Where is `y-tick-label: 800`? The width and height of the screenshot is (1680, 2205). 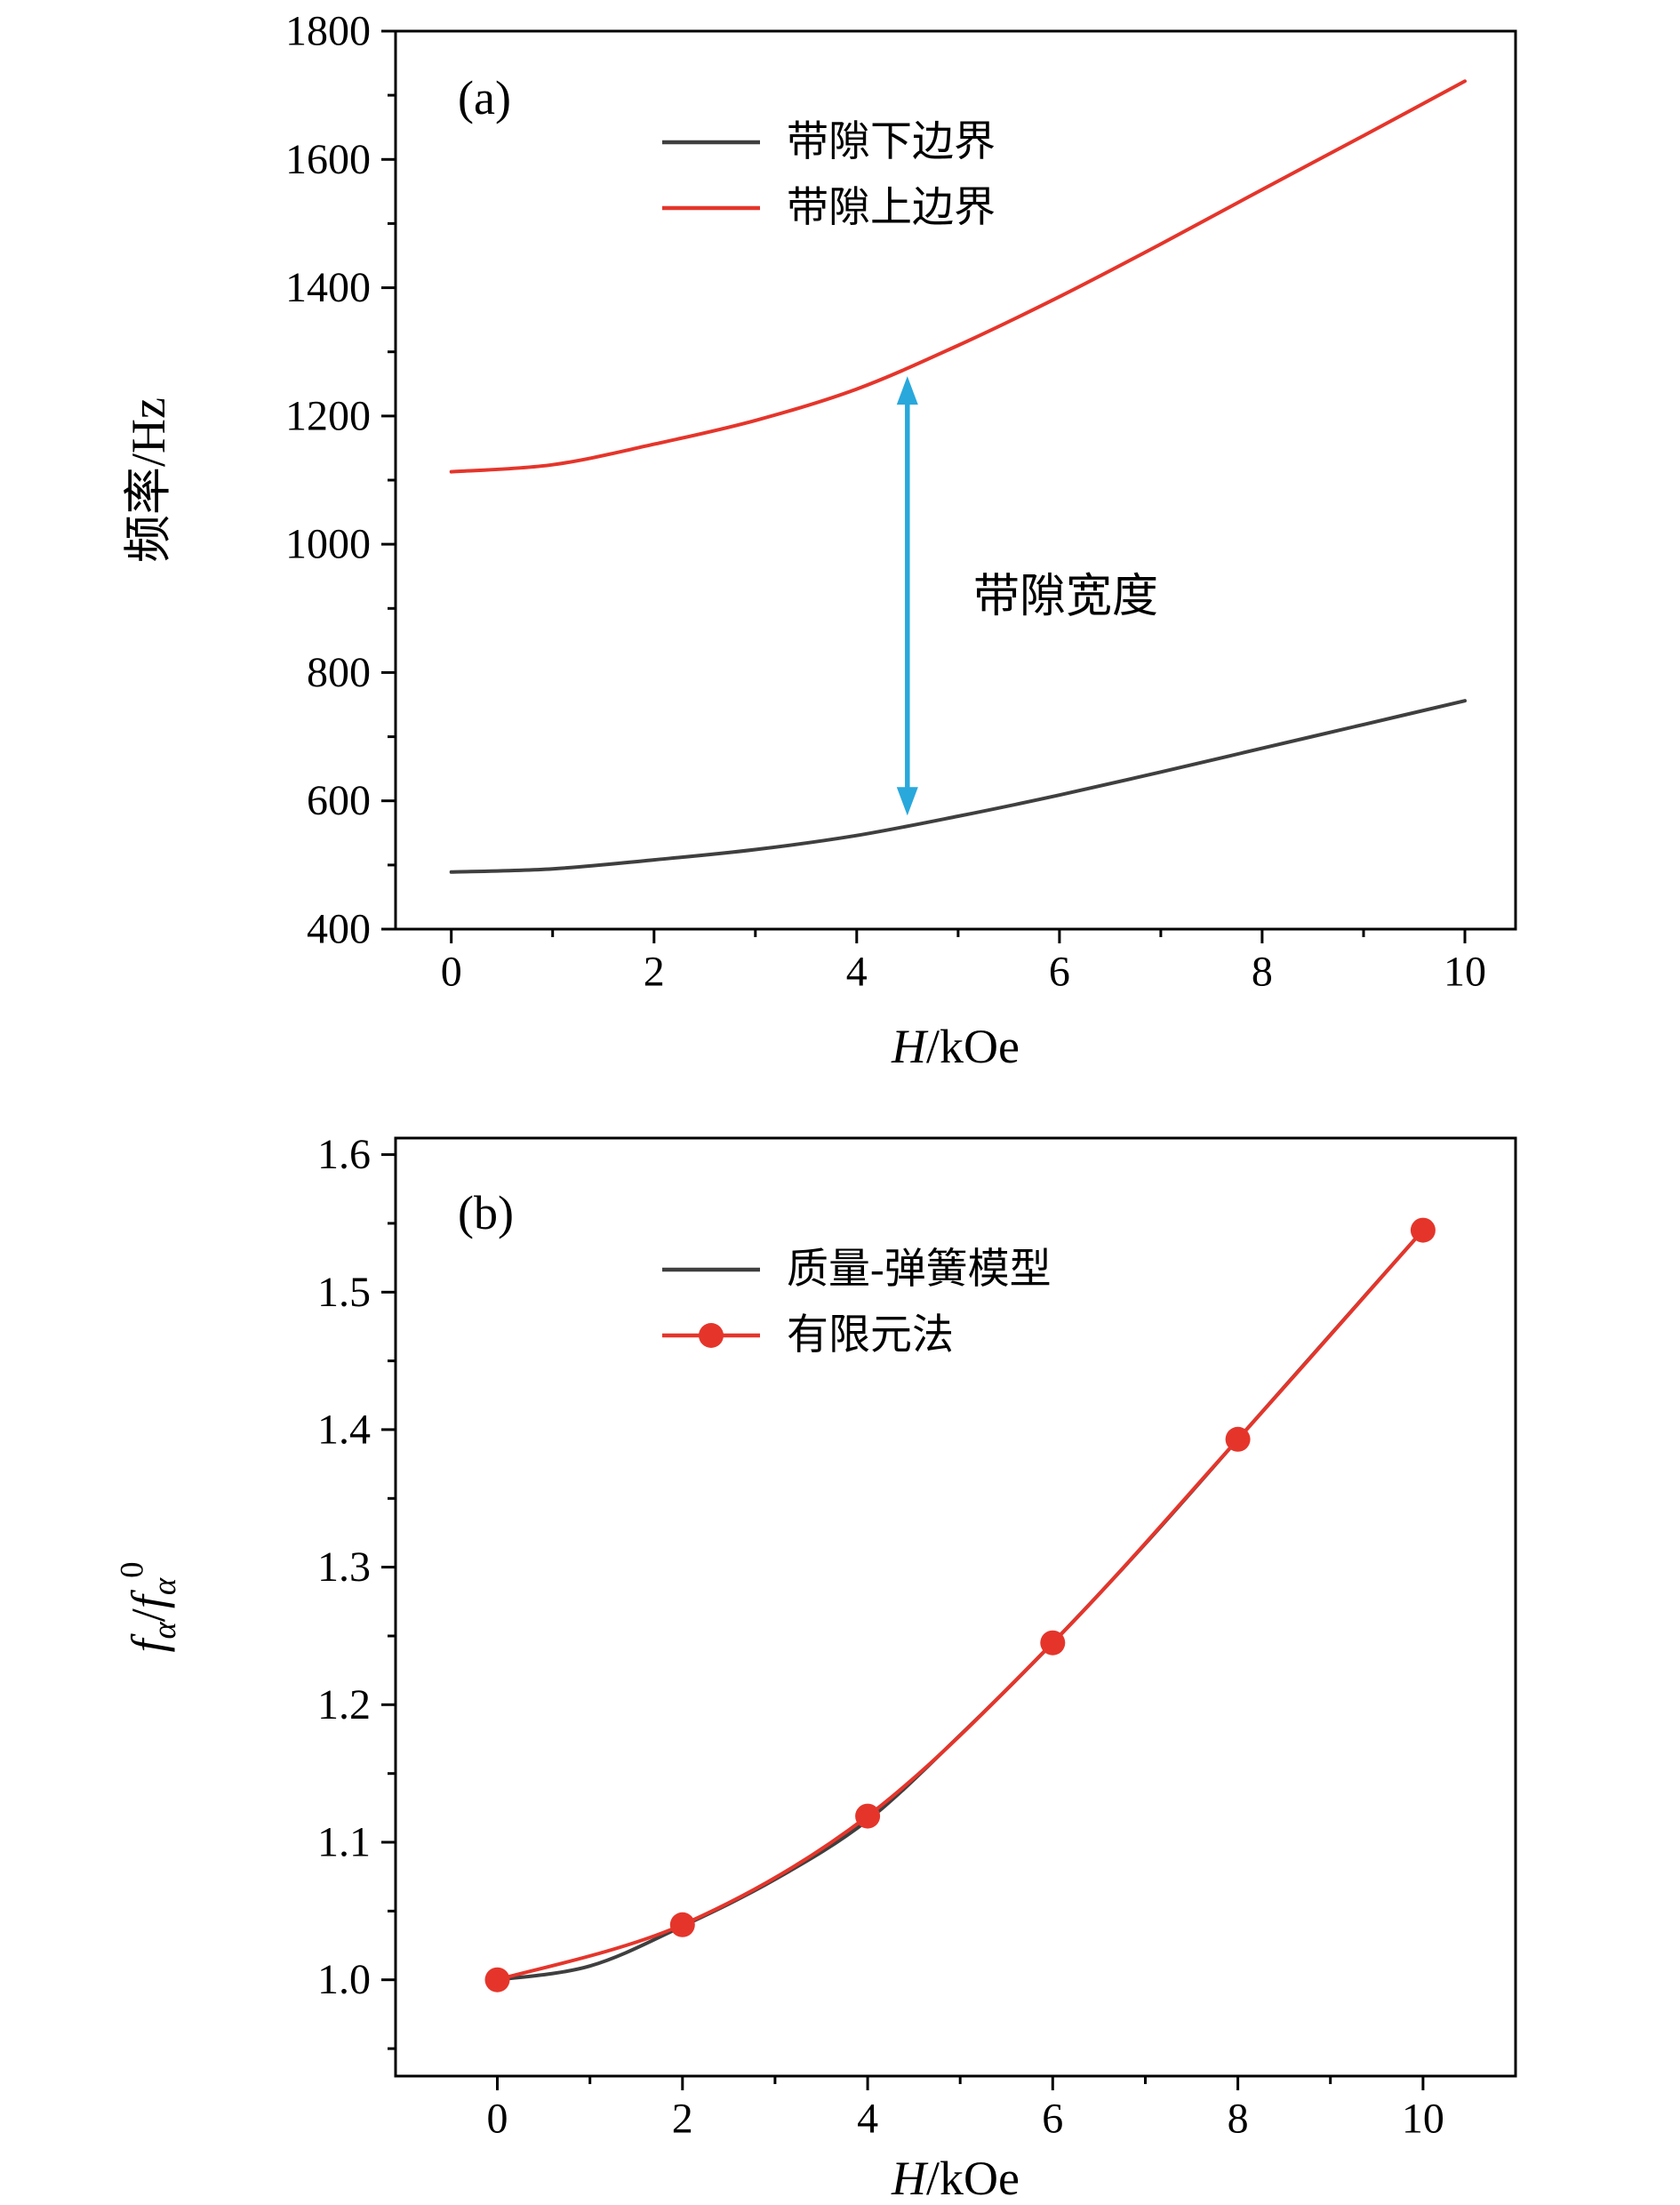
y-tick-label: 800 is located at coordinates (339, 673).